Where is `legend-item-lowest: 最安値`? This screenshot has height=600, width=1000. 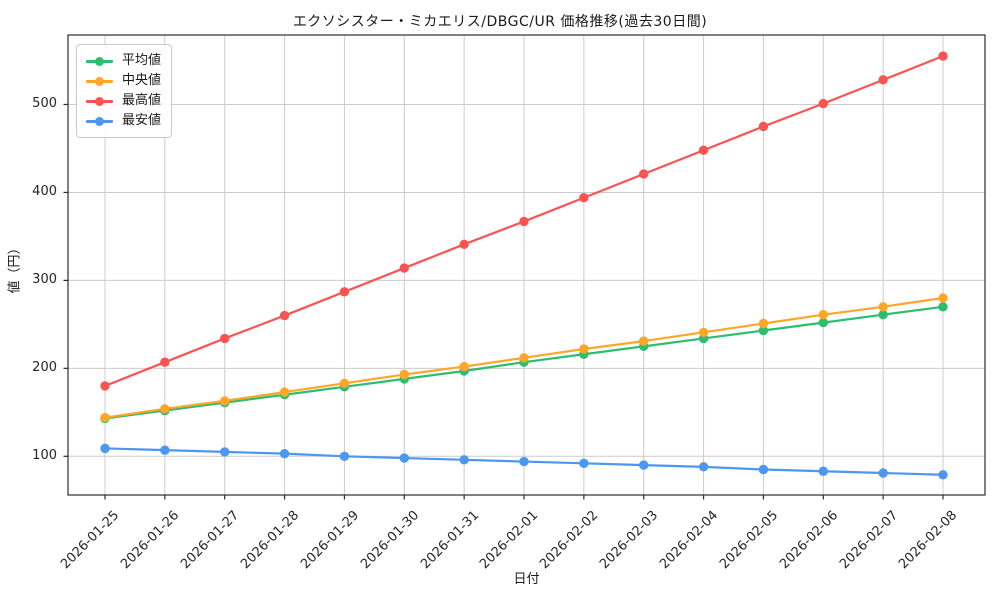
legend-item-lowest: 最安値 is located at coordinates (123, 121).